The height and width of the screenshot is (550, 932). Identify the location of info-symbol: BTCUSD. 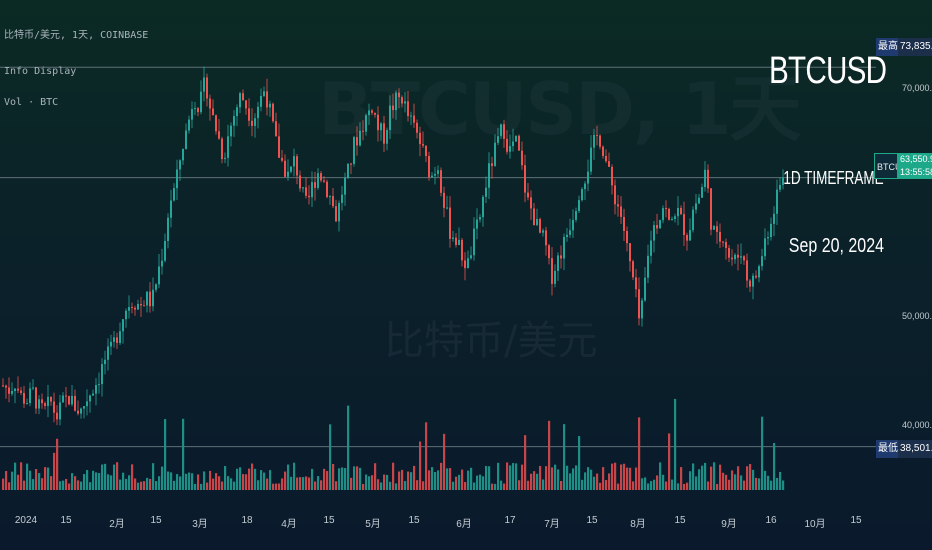
(827, 71).